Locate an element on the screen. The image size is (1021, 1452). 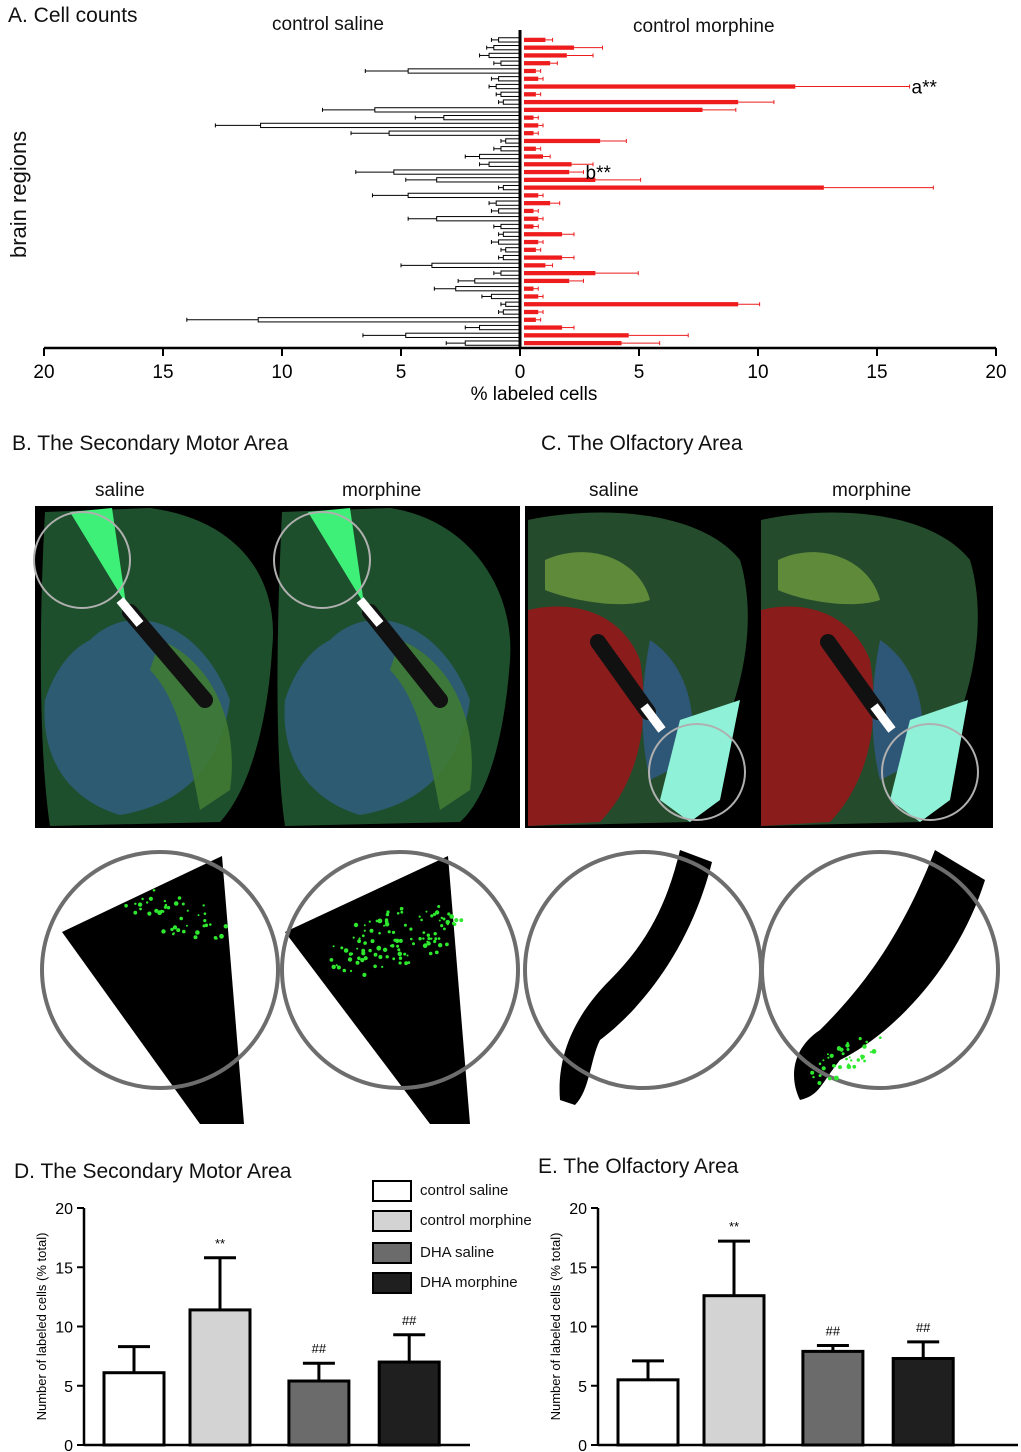
y-tick-label: 15 is located at coordinates (64, 1268).